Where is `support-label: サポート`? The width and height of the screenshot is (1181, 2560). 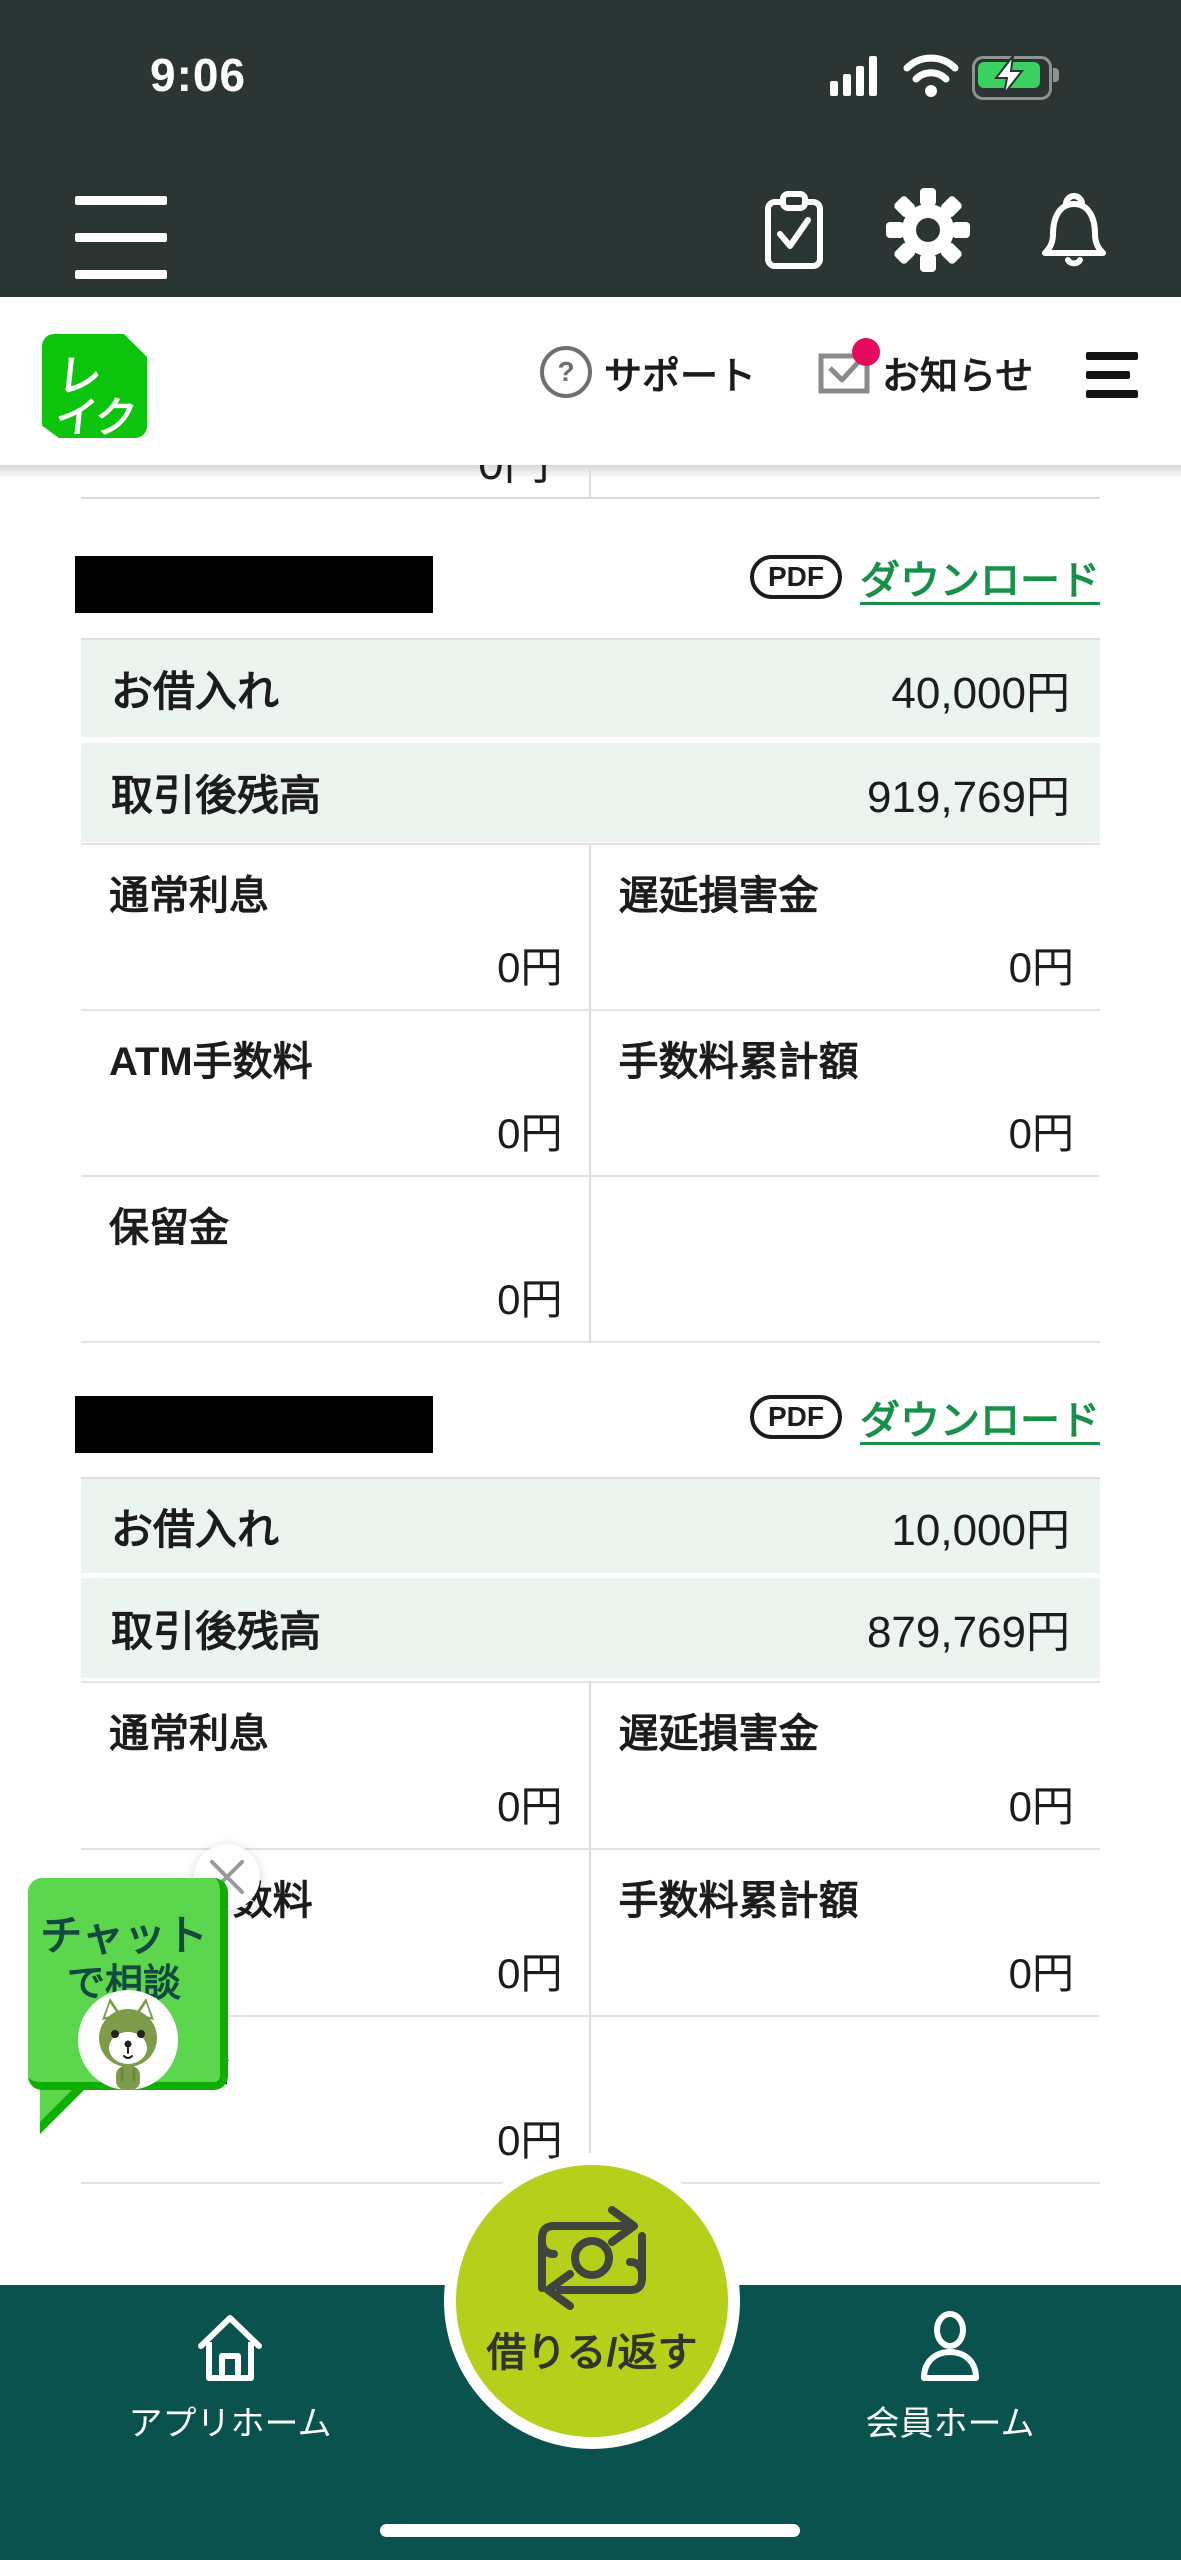
support-label: サポート is located at coordinates (680, 376).